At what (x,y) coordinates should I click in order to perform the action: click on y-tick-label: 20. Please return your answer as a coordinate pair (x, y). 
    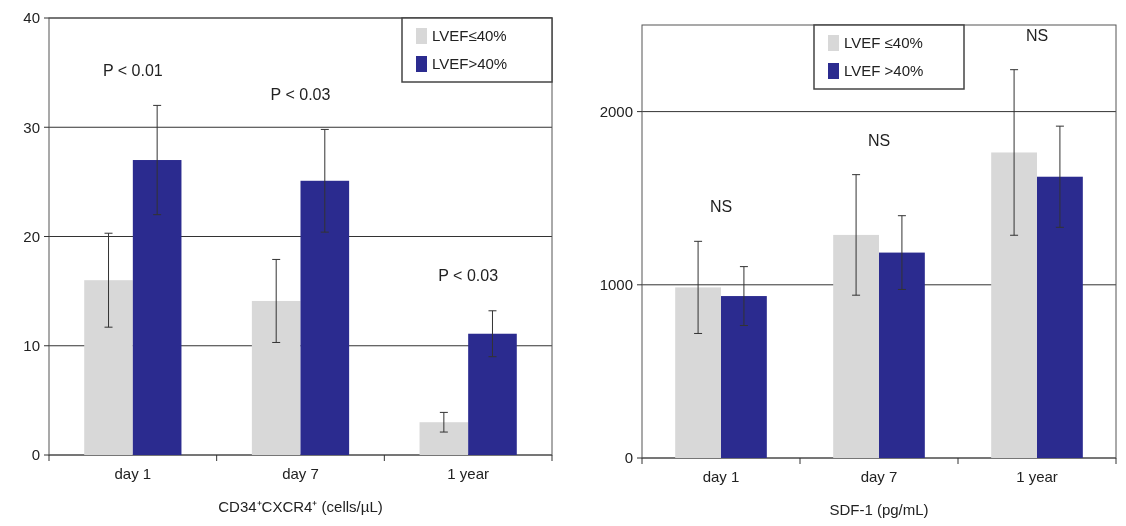
    Looking at the image, I should click on (31, 236).